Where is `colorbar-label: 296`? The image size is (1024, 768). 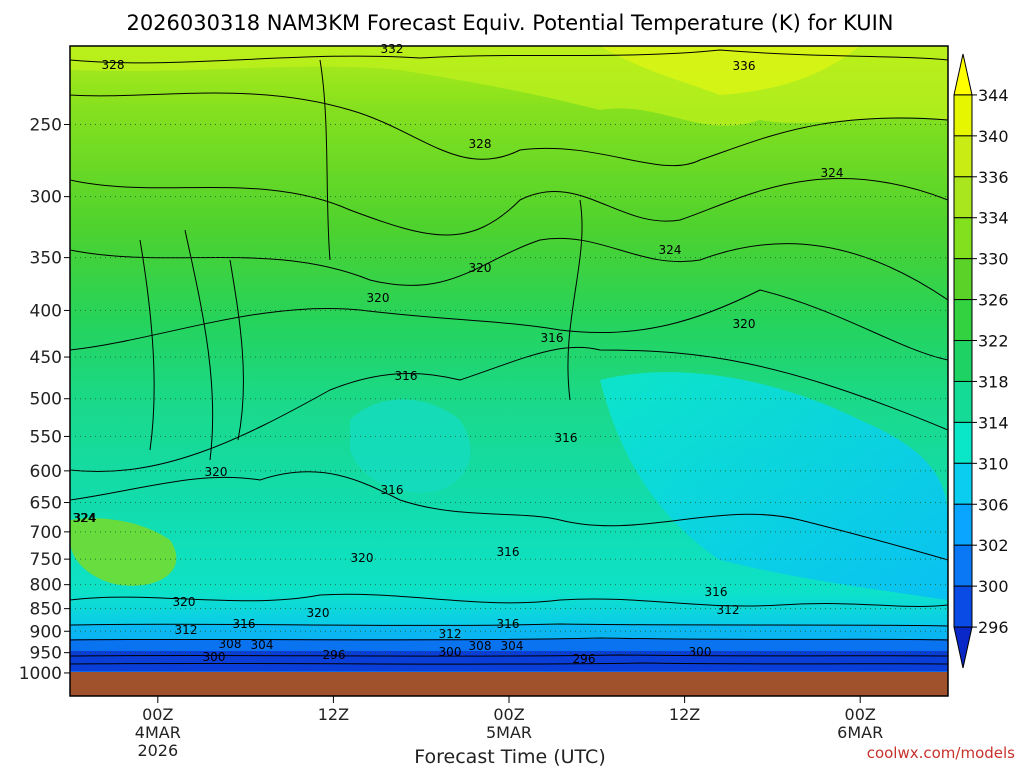 colorbar-label: 296 is located at coordinates (993, 627).